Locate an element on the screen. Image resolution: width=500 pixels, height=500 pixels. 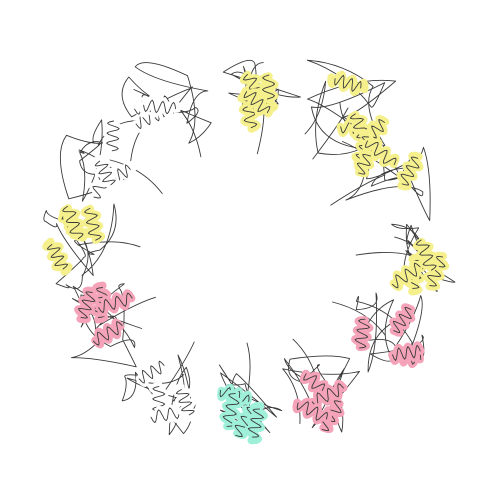
subunit-4-coil is located at coordinates (423, 257).